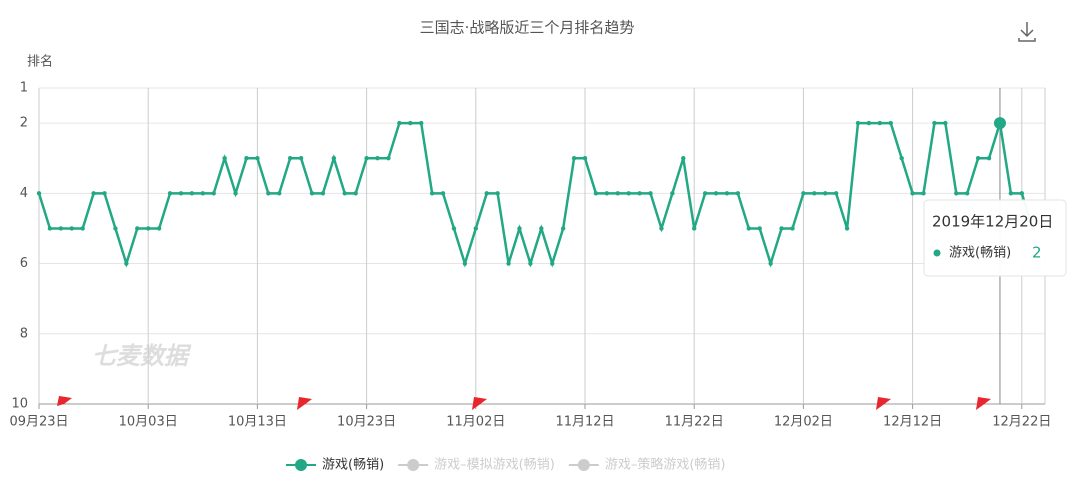 This screenshot has height=487, width=1080. What do you see at coordinates (142, 356) in the screenshot?
I see `watermark: 七麦数据` at bounding box center [142, 356].